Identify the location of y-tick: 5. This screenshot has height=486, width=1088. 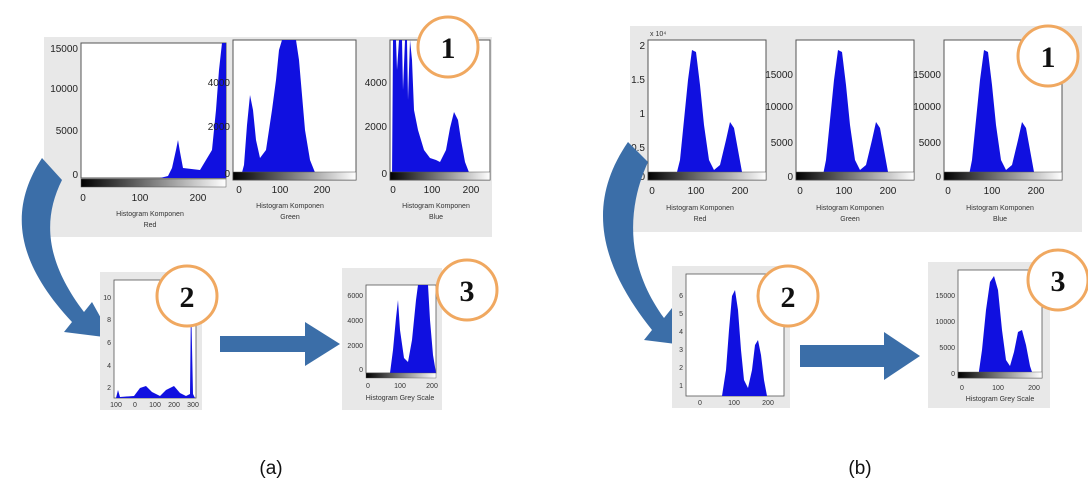
(681, 314).